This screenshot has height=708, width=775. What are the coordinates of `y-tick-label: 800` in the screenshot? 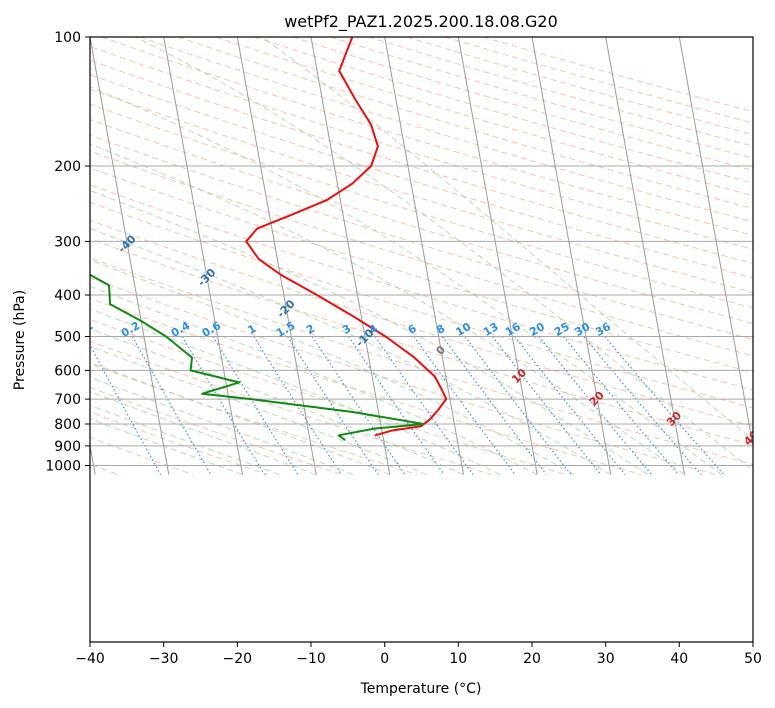 It's located at (67, 425).